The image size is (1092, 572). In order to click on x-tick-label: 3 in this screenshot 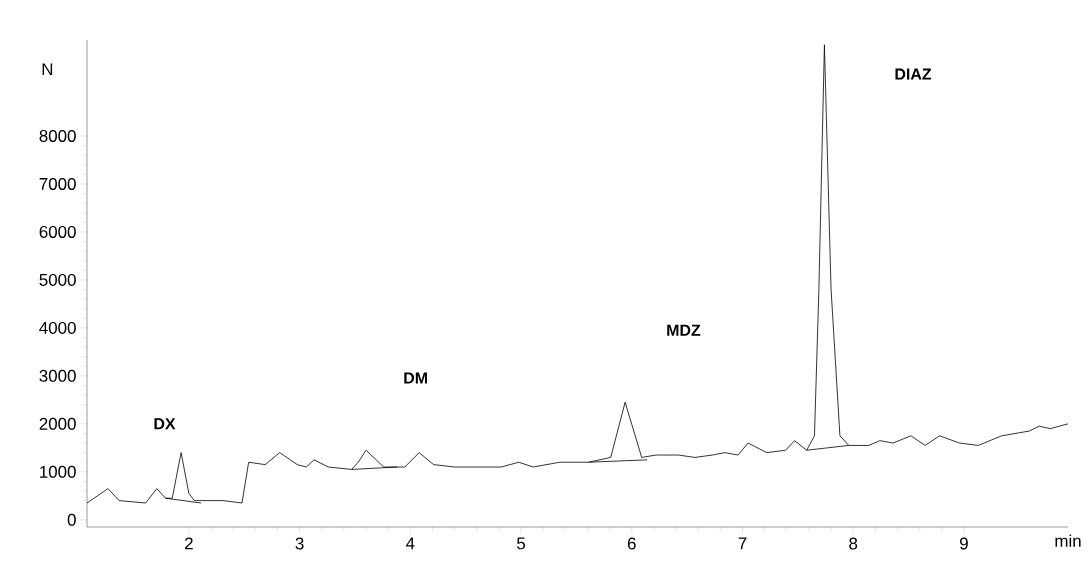, I will do `click(299, 543)`.